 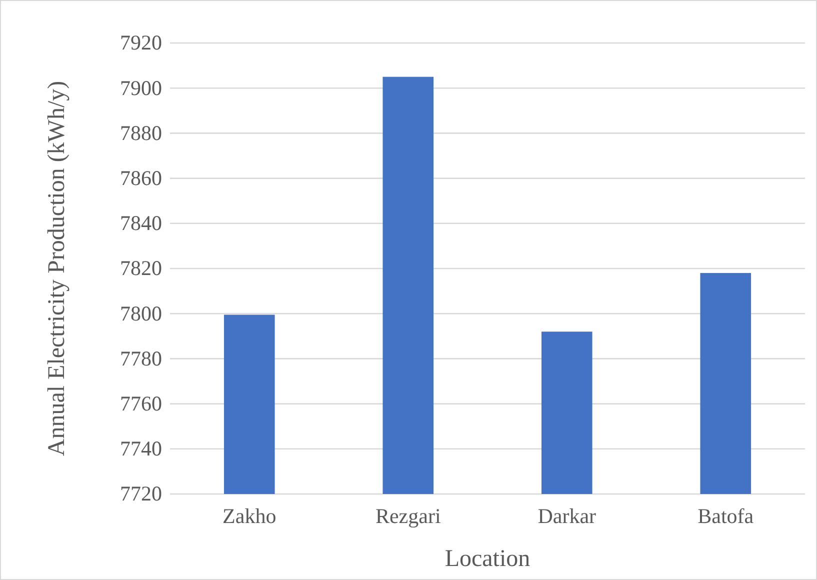 What do you see at coordinates (141, 448) in the screenshot?
I see `y-tick-label: 7740` at bounding box center [141, 448].